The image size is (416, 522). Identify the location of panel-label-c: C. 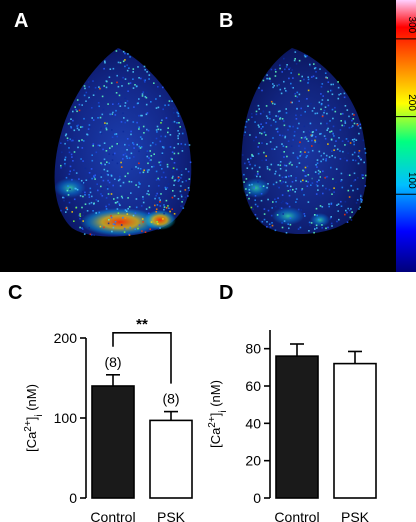
(15, 293).